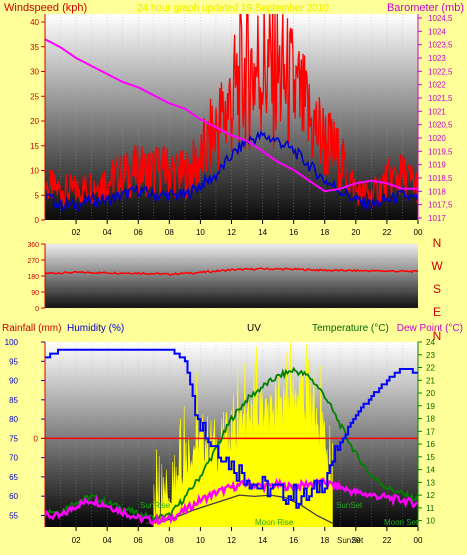 This screenshot has width=467, height=555. What do you see at coordinates (231, 501) in the screenshot?
I see `dewpoint-line` at bounding box center [231, 501].